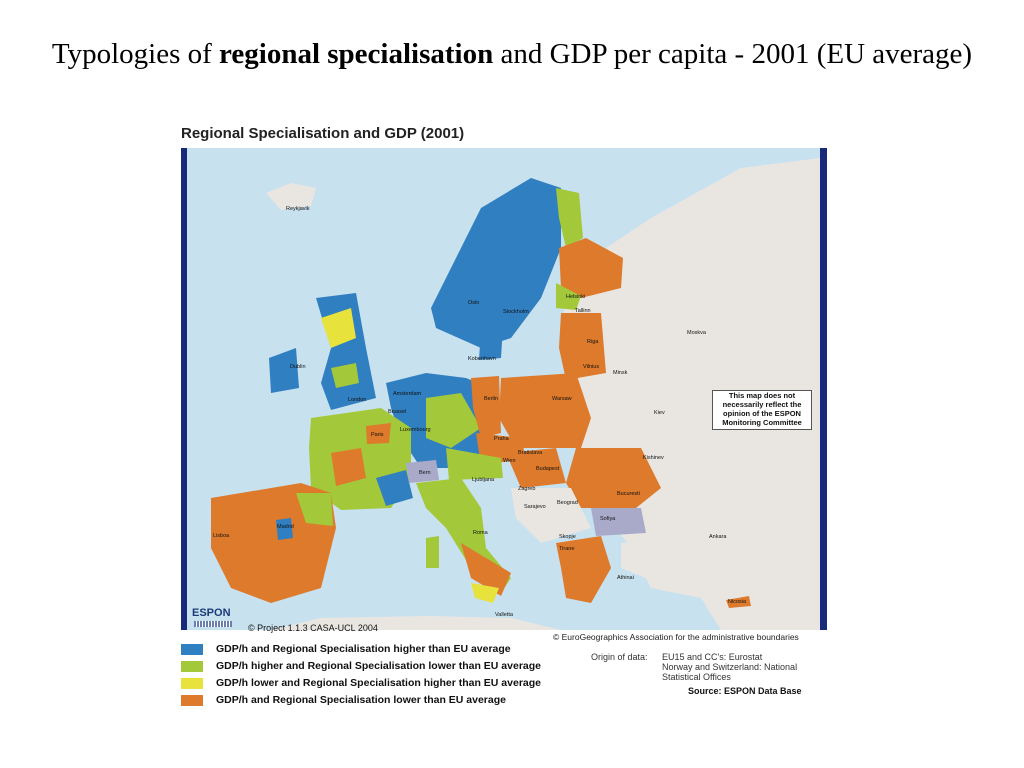 This screenshot has height=768, width=1024. What do you see at coordinates (453, 420) in the screenshot?
I see `region-central-germany` at bounding box center [453, 420].